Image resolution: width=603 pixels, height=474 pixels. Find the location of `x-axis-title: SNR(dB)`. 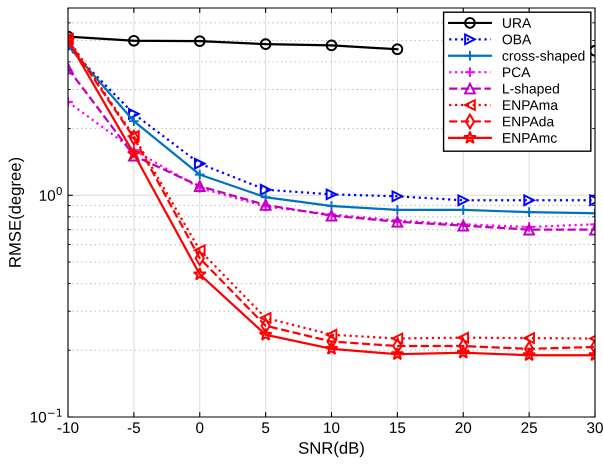

x-axis-title: SNR(dB) is located at coordinates (331, 450).